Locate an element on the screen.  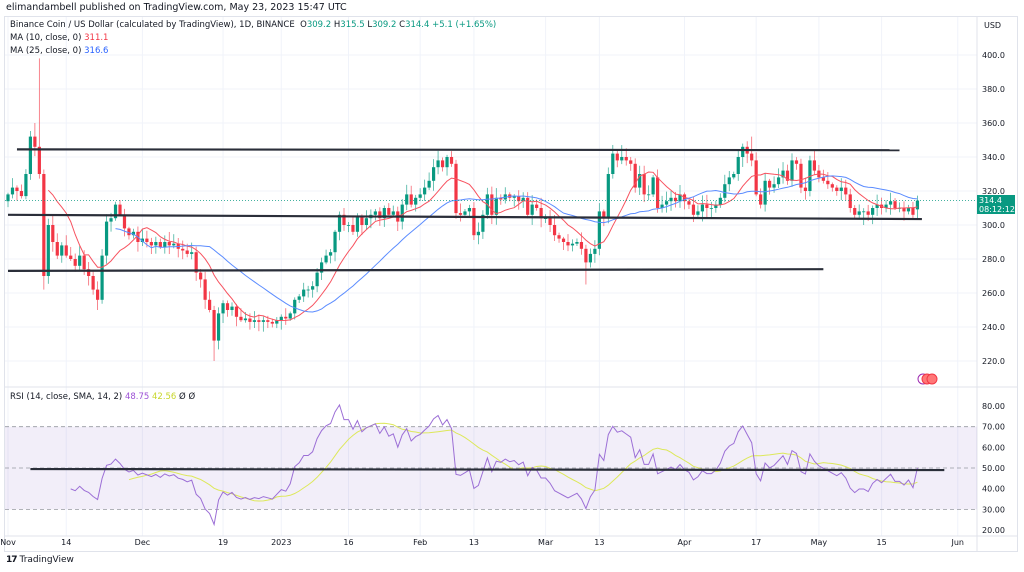
price-tick-label: 320.0 is located at coordinates (993, 191).